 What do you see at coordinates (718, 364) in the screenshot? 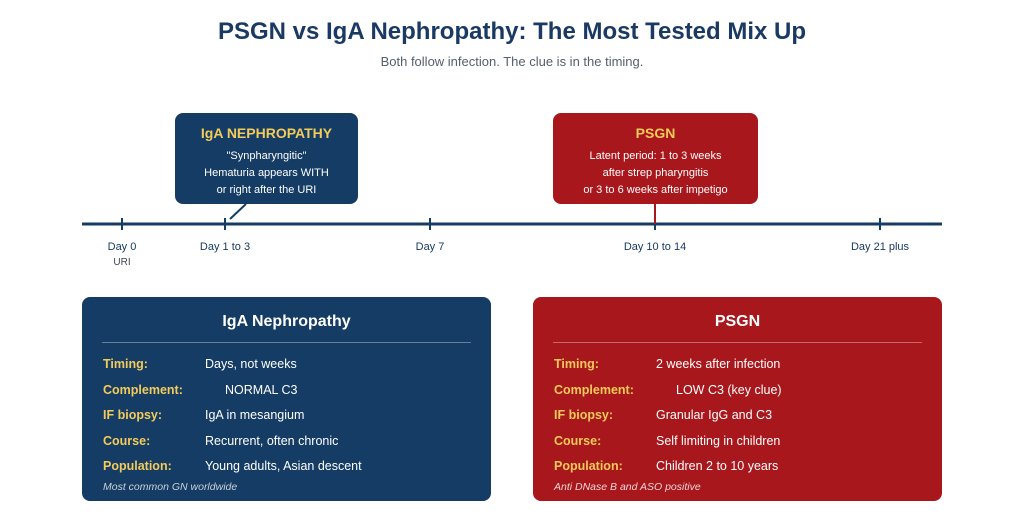
I see `row-value: 2 weeks after infection` at bounding box center [718, 364].